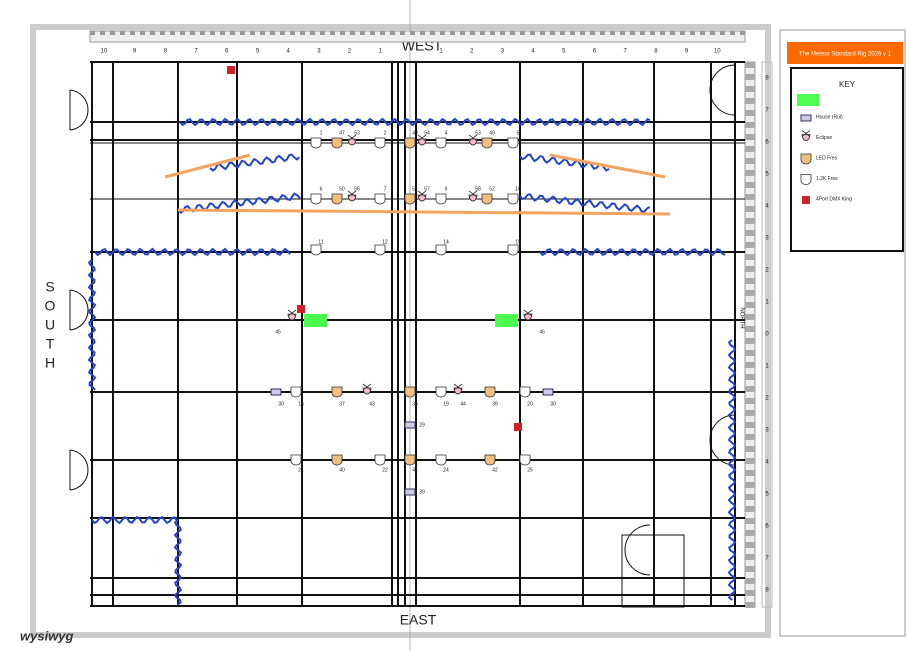 This screenshot has height=651, width=908. Describe the element at coordinates (417, 36) in the screenshot. I see `top-ruler` at that location.